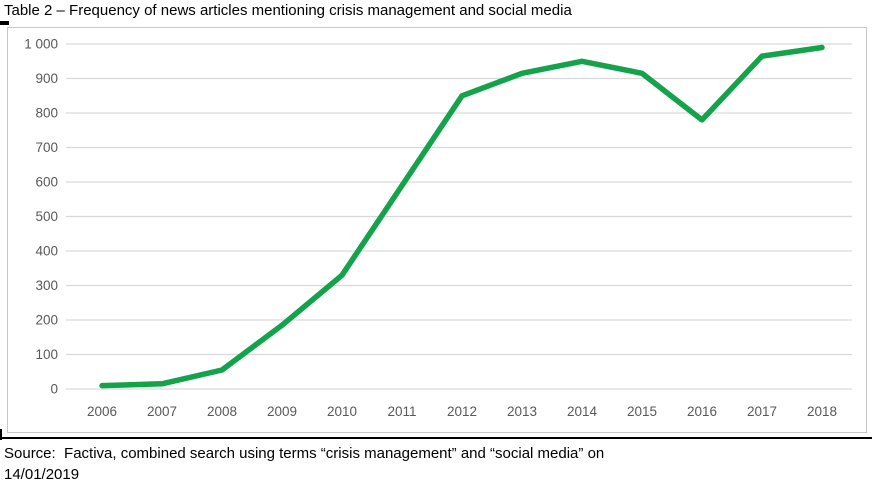 This screenshot has width=872, height=485. What do you see at coordinates (702, 411) in the screenshot?
I see `x-axis-tick-label: 2016` at bounding box center [702, 411].